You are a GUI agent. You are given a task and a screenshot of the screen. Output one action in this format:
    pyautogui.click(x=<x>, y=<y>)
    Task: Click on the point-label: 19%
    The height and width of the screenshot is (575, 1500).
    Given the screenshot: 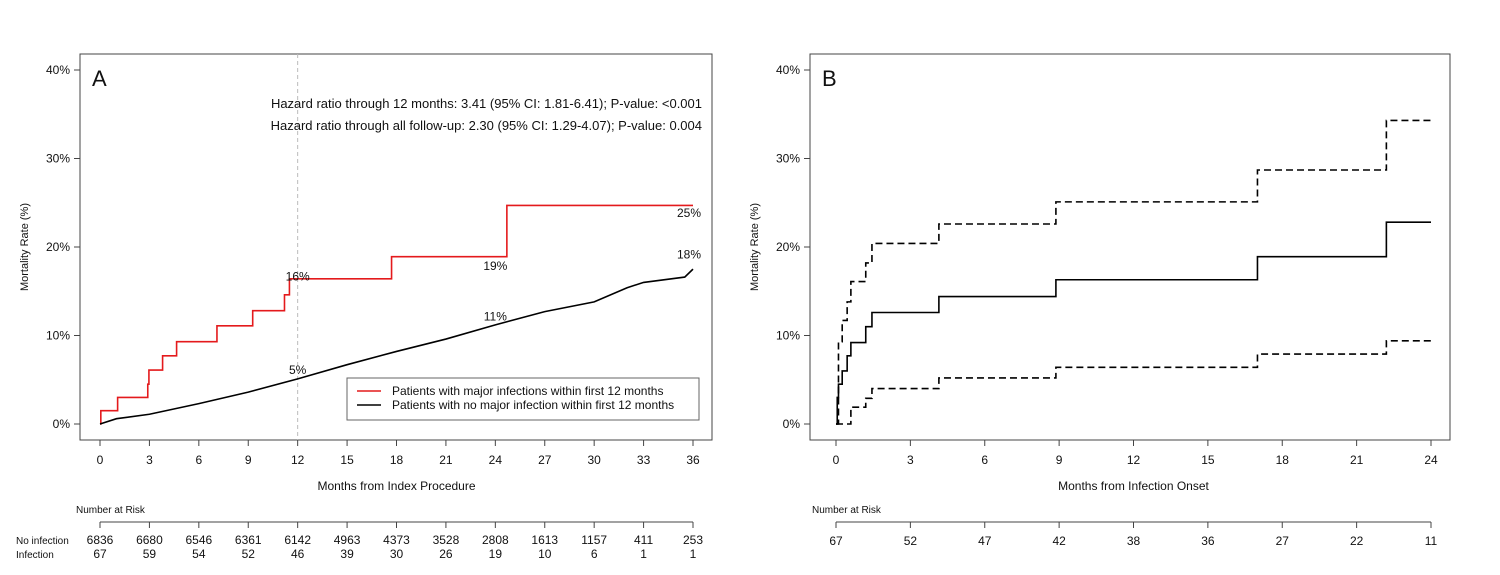 What is the action you would take?
    pyautogui.click(x=495, y=266)
    